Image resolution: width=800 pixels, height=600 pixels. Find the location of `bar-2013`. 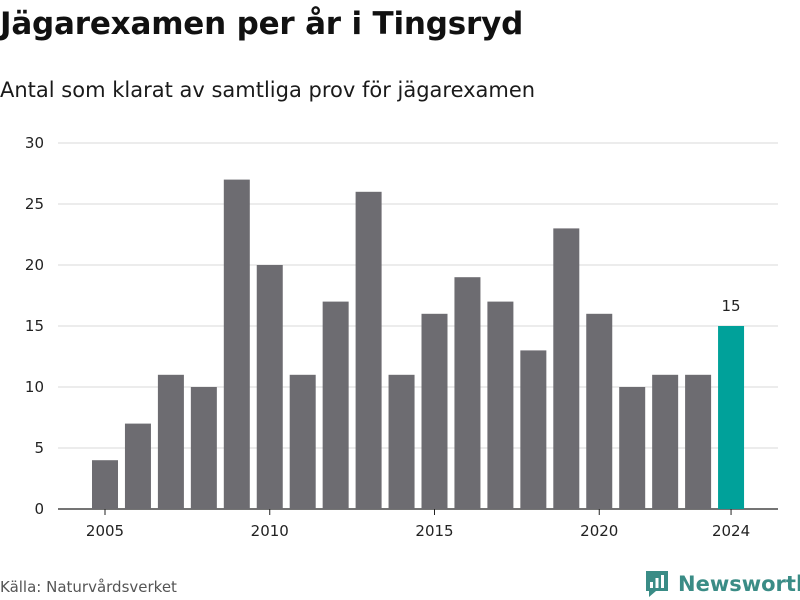

bar-2013 is located at coordinates (368, 350).